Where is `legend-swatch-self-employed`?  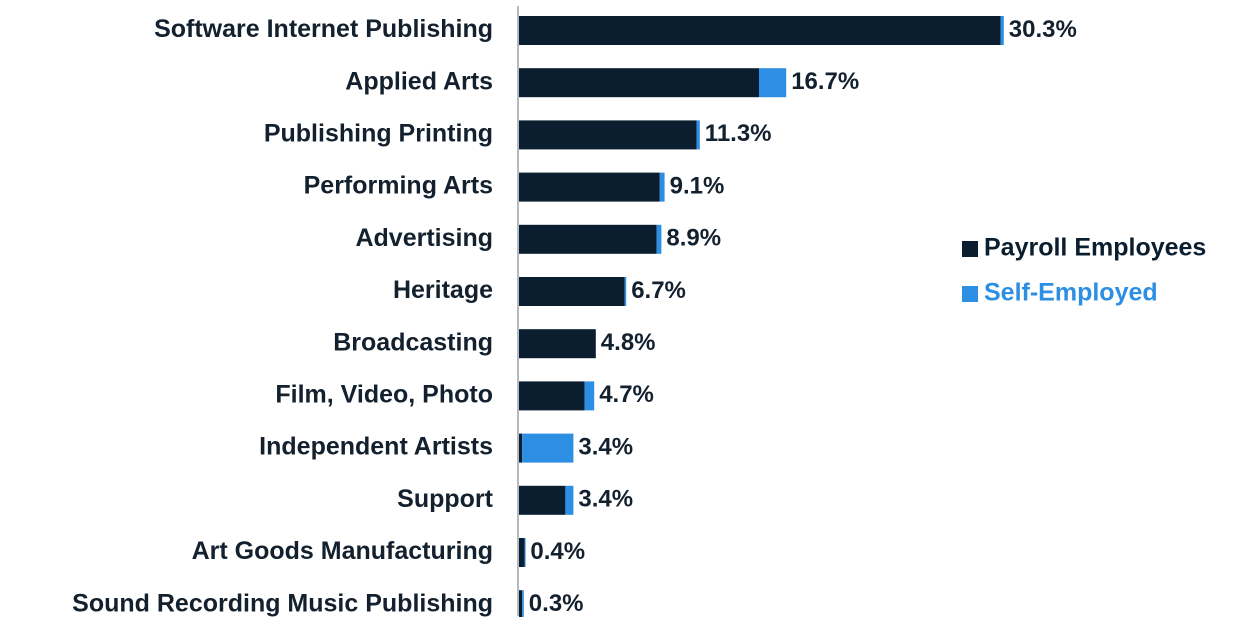
legend-swatch-self-employed is located at coordinates (970, 294).